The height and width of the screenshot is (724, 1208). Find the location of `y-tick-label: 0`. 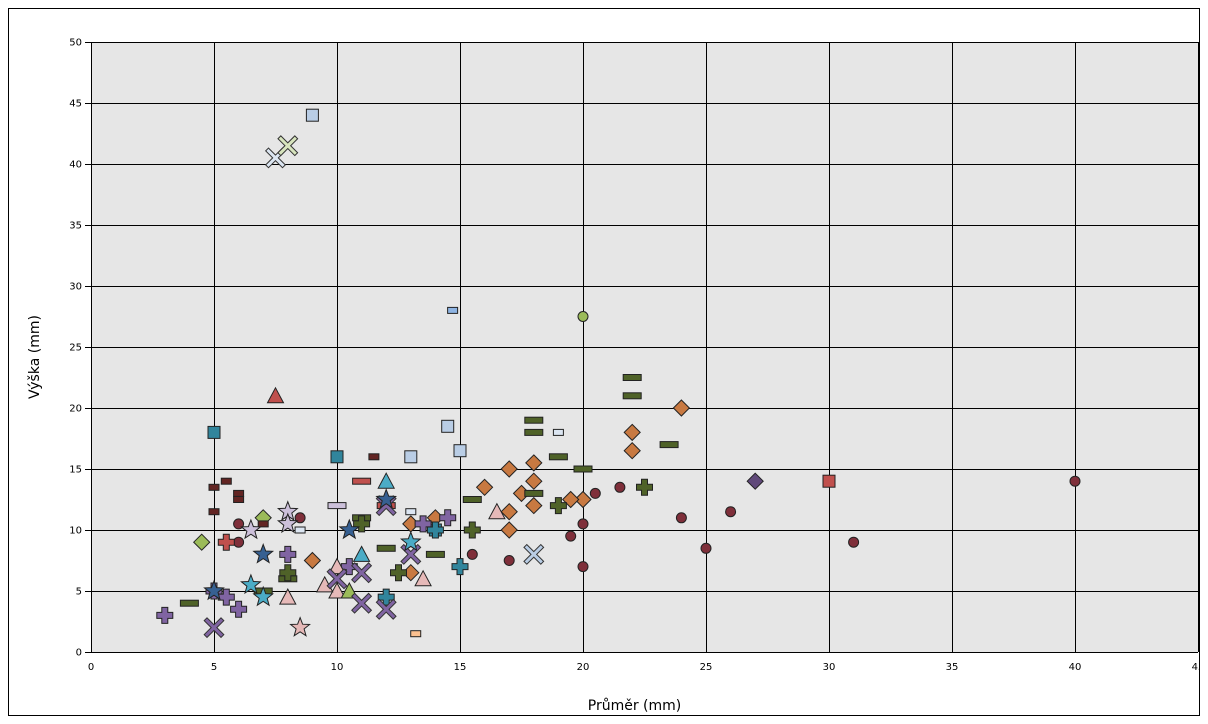

y-tick-label: 0 is located at coordinates (79, 653).